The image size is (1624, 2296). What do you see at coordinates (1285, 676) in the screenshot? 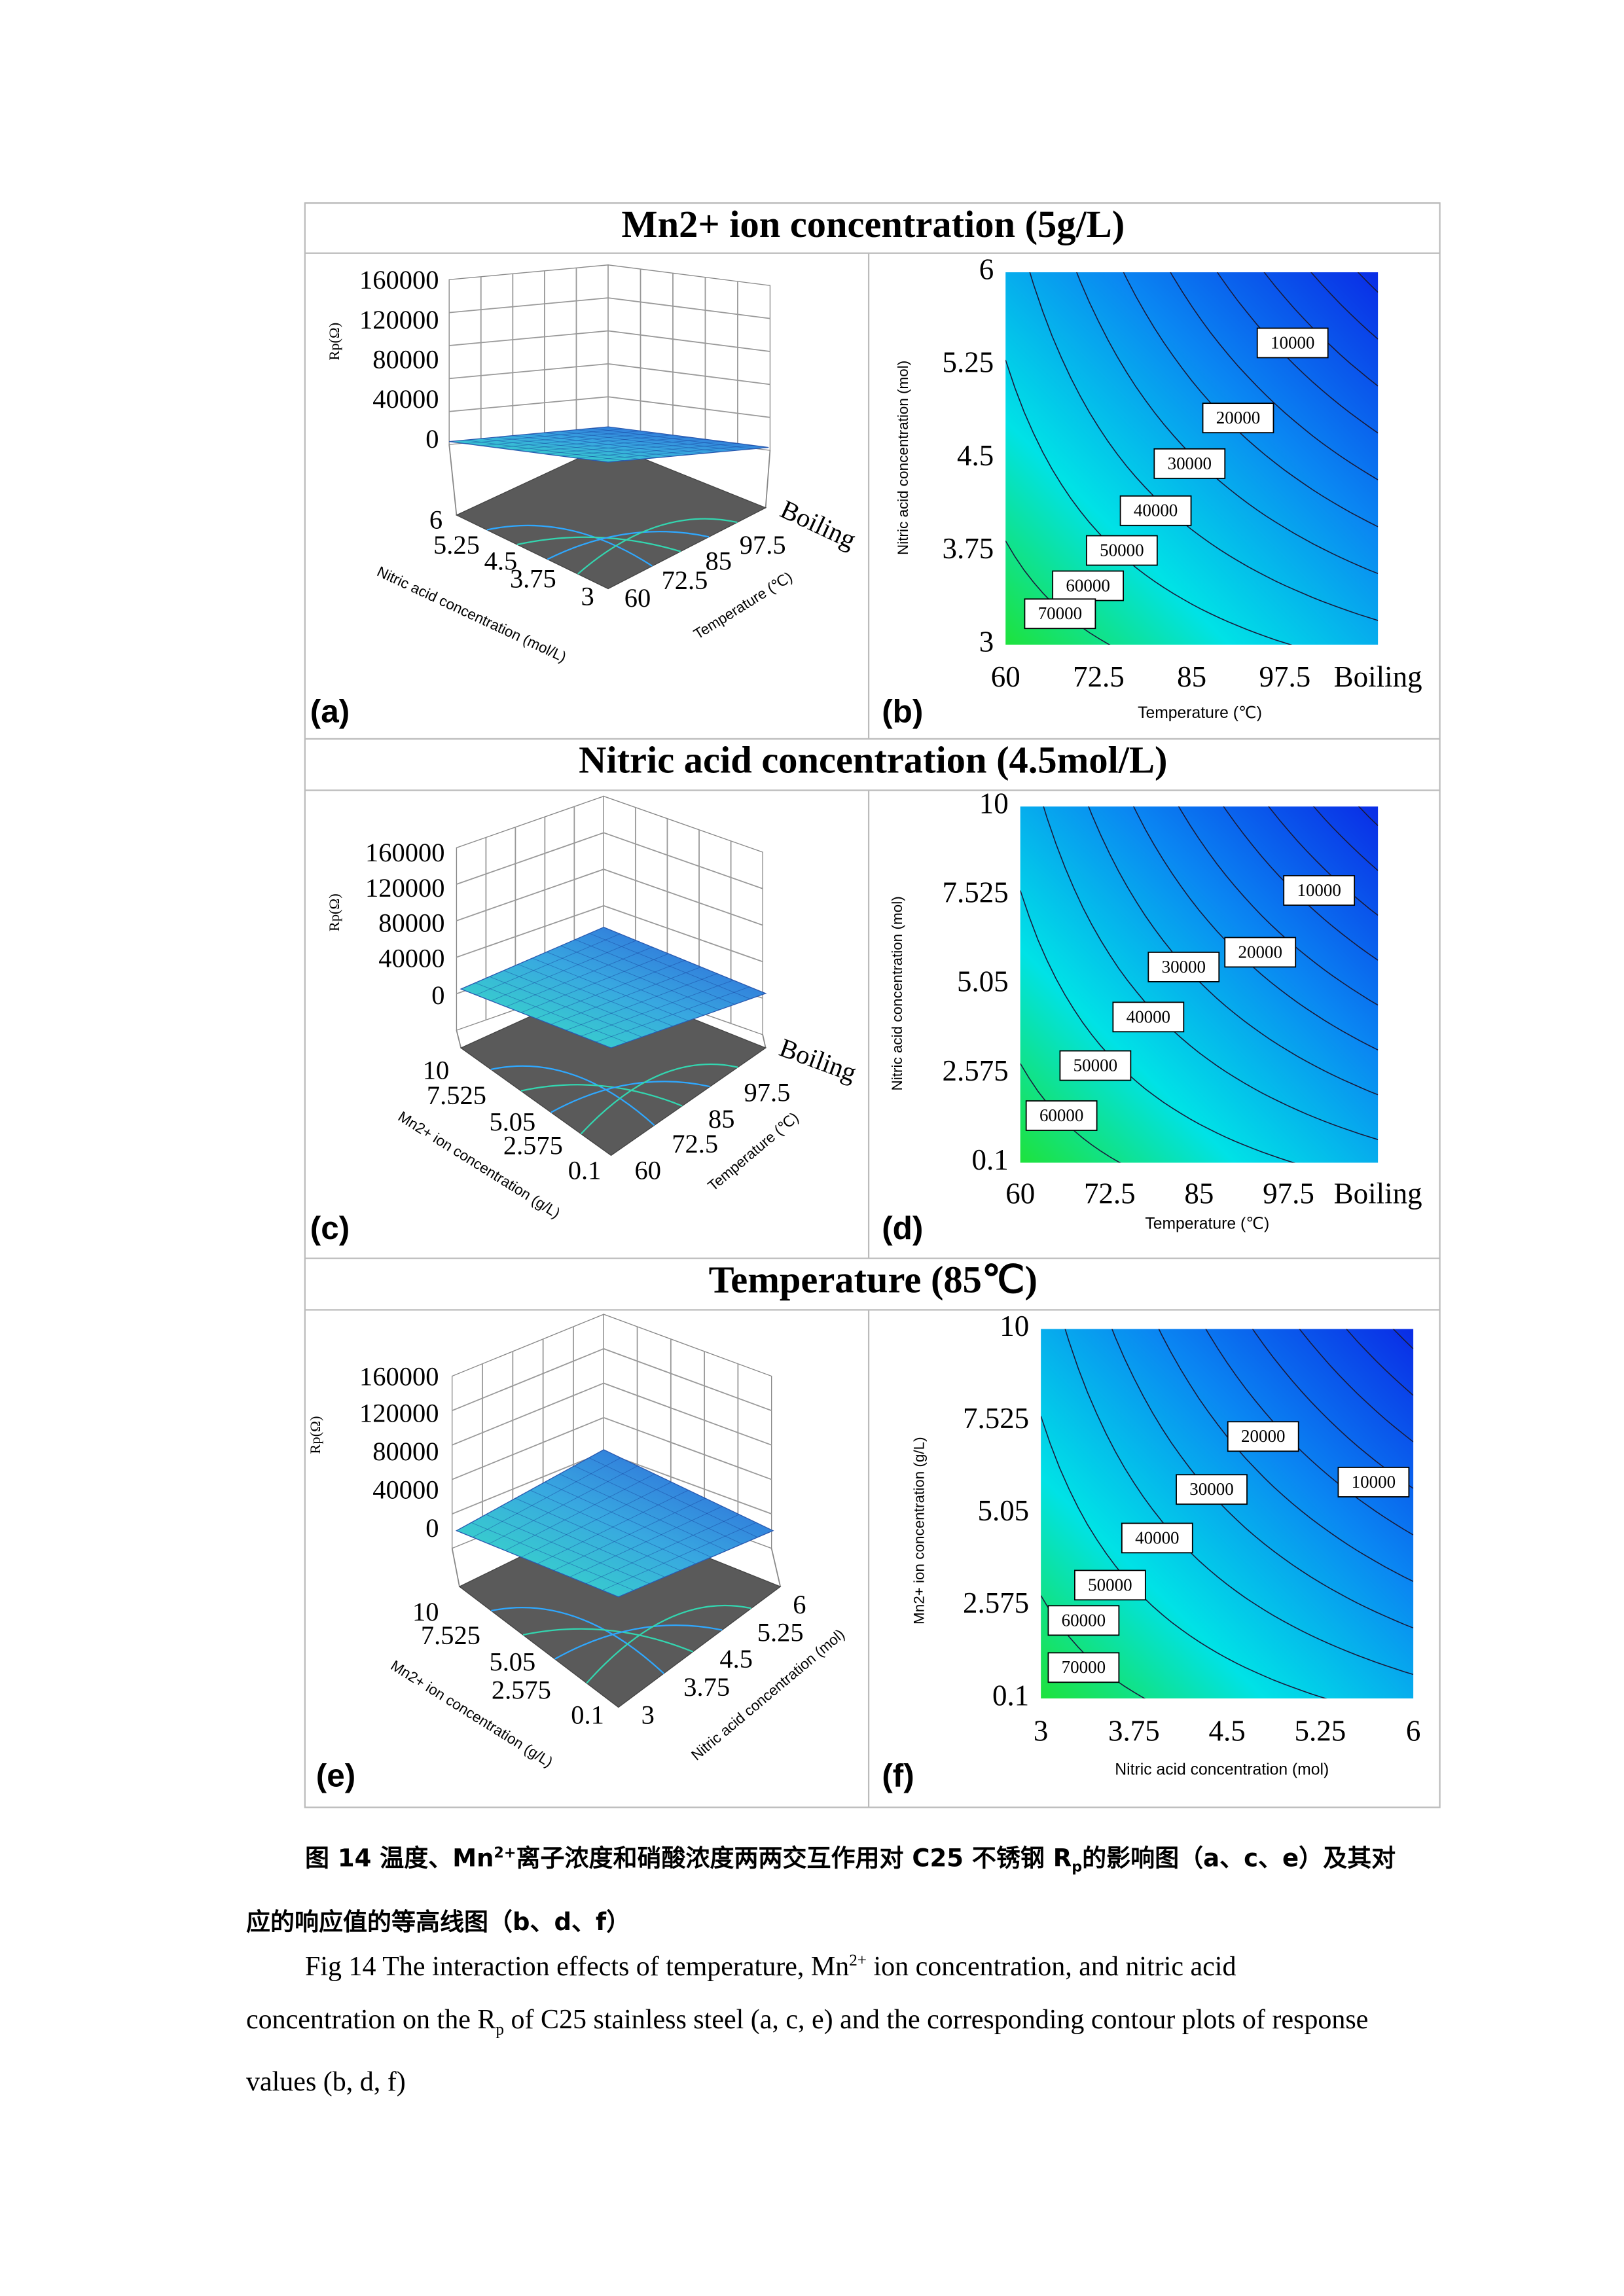
I see `x-tick-label: 97.5` at bounding box center [1285, 676].